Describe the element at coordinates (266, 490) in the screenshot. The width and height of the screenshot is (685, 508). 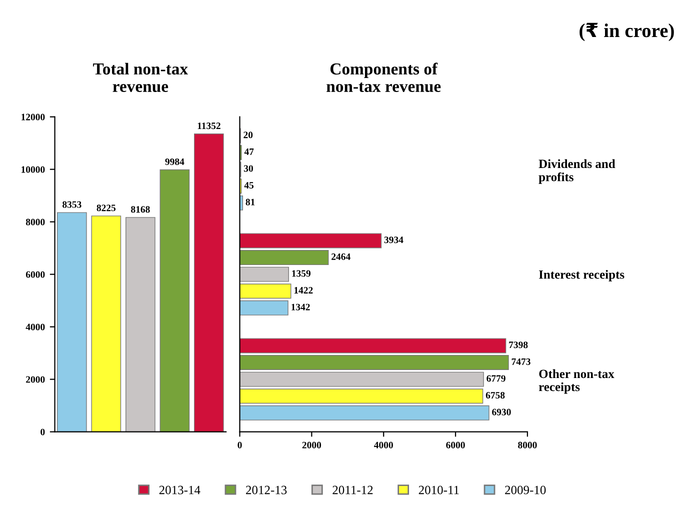
I see `legend-label: 2012-13` at that location.